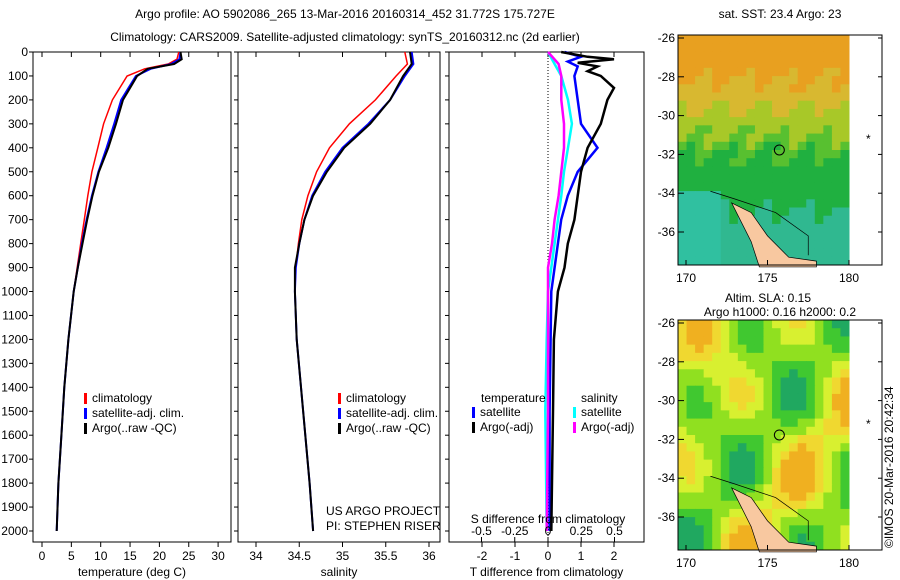  Describe the element at coordinates (130, 556) in the screenshot. I see `x-tick-label: 15` at that location.